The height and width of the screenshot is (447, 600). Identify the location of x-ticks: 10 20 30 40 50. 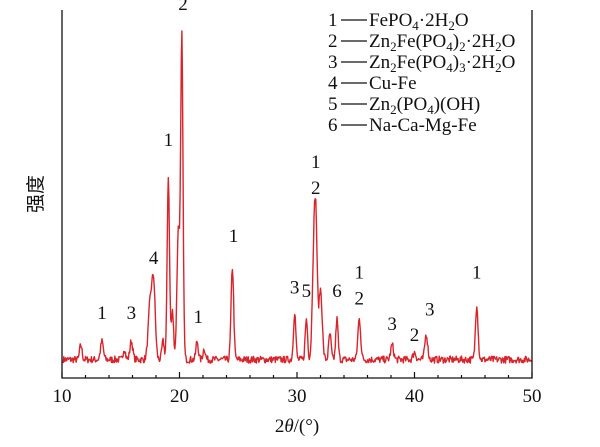
(297, 389).